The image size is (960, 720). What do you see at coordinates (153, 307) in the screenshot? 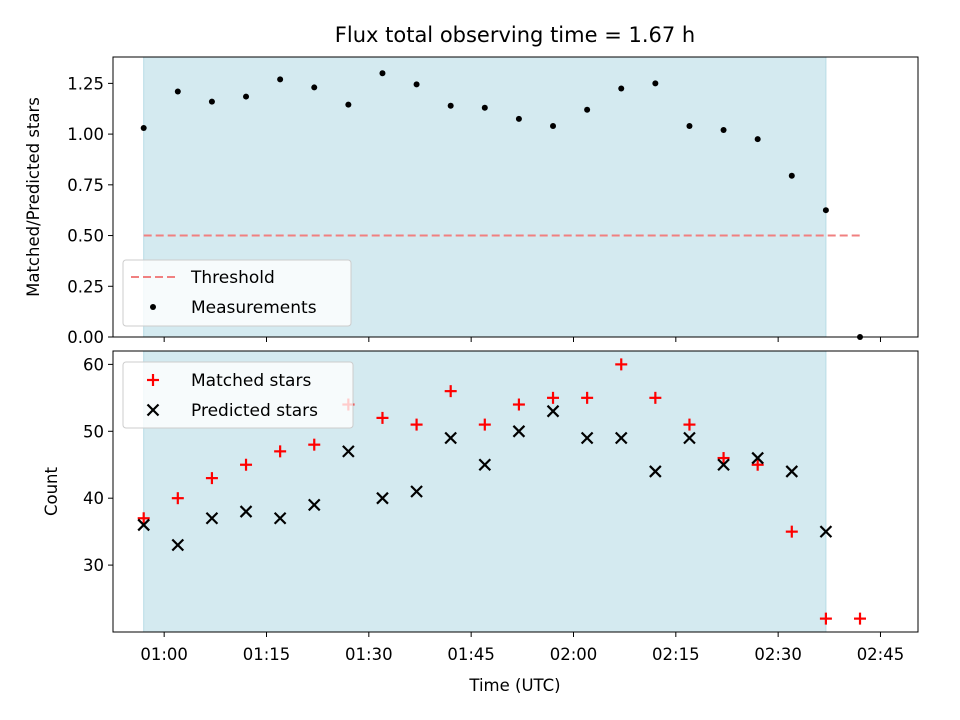
I see `legend-measurements-swatch` at bounding box center [153, 307].